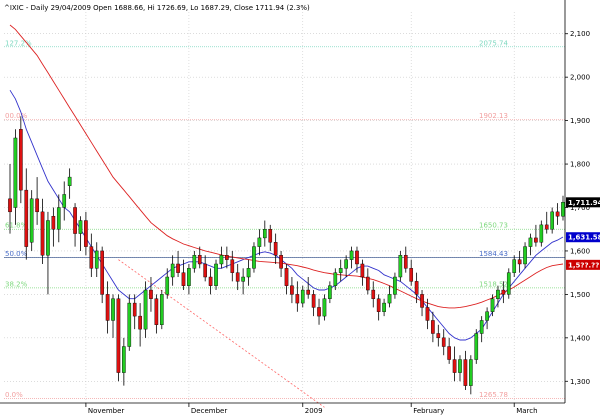 This screenshot has height=416, width=600. What do you see at coordinates (526, 411) in the screenshot?
I see `x-tick-label: March` at bounding box center [526, 411].